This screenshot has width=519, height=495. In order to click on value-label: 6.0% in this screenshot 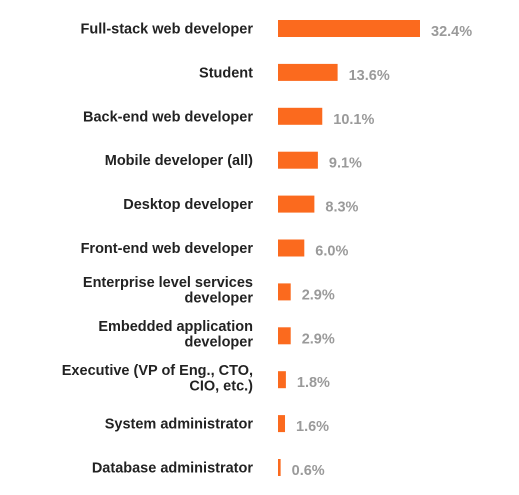, I will do `click(331, 252)`.